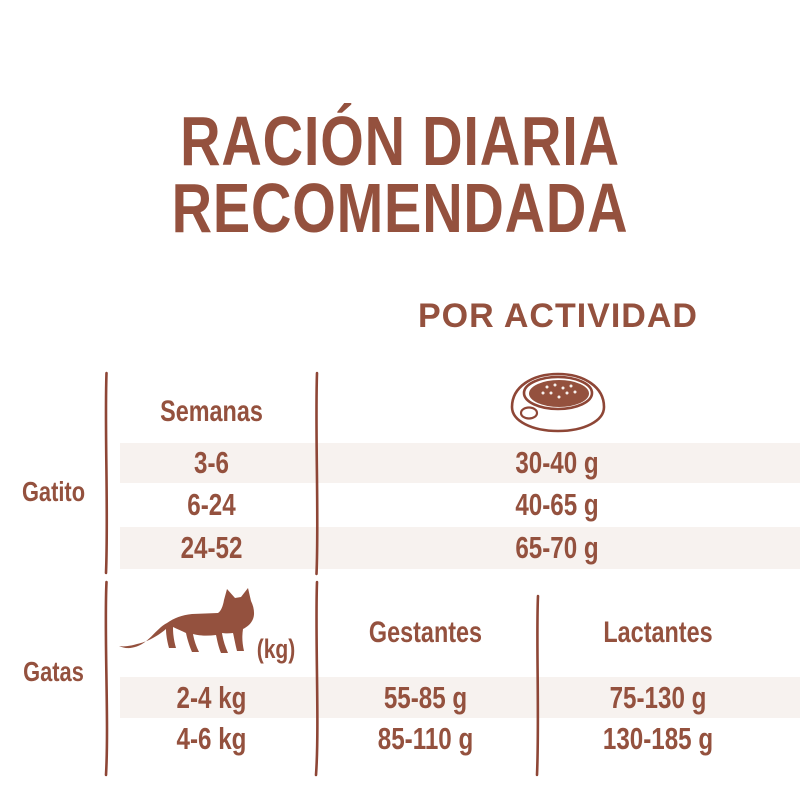  What do you see at coordinates (557, 504) in the screenshot?
I see `amount-value: 40-65 g` at bounding box center [557, 504].